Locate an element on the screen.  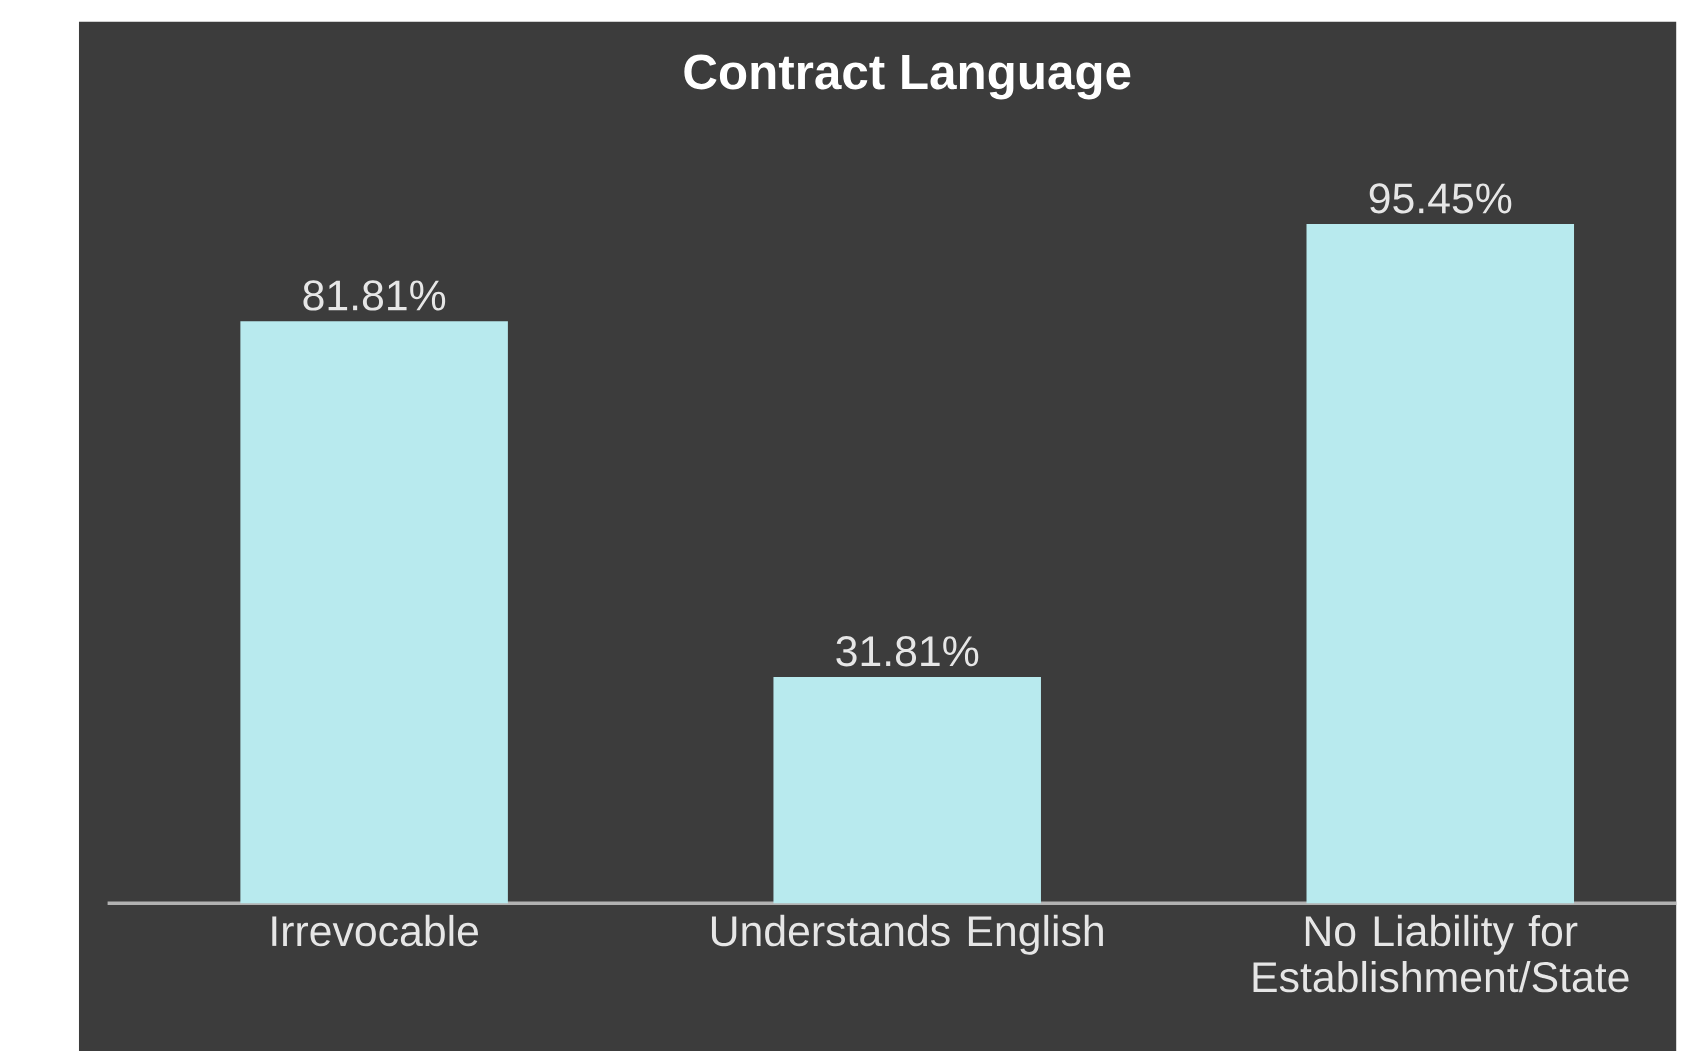
x-tick-label: Irrevocable is located at coordinates (375, 930).